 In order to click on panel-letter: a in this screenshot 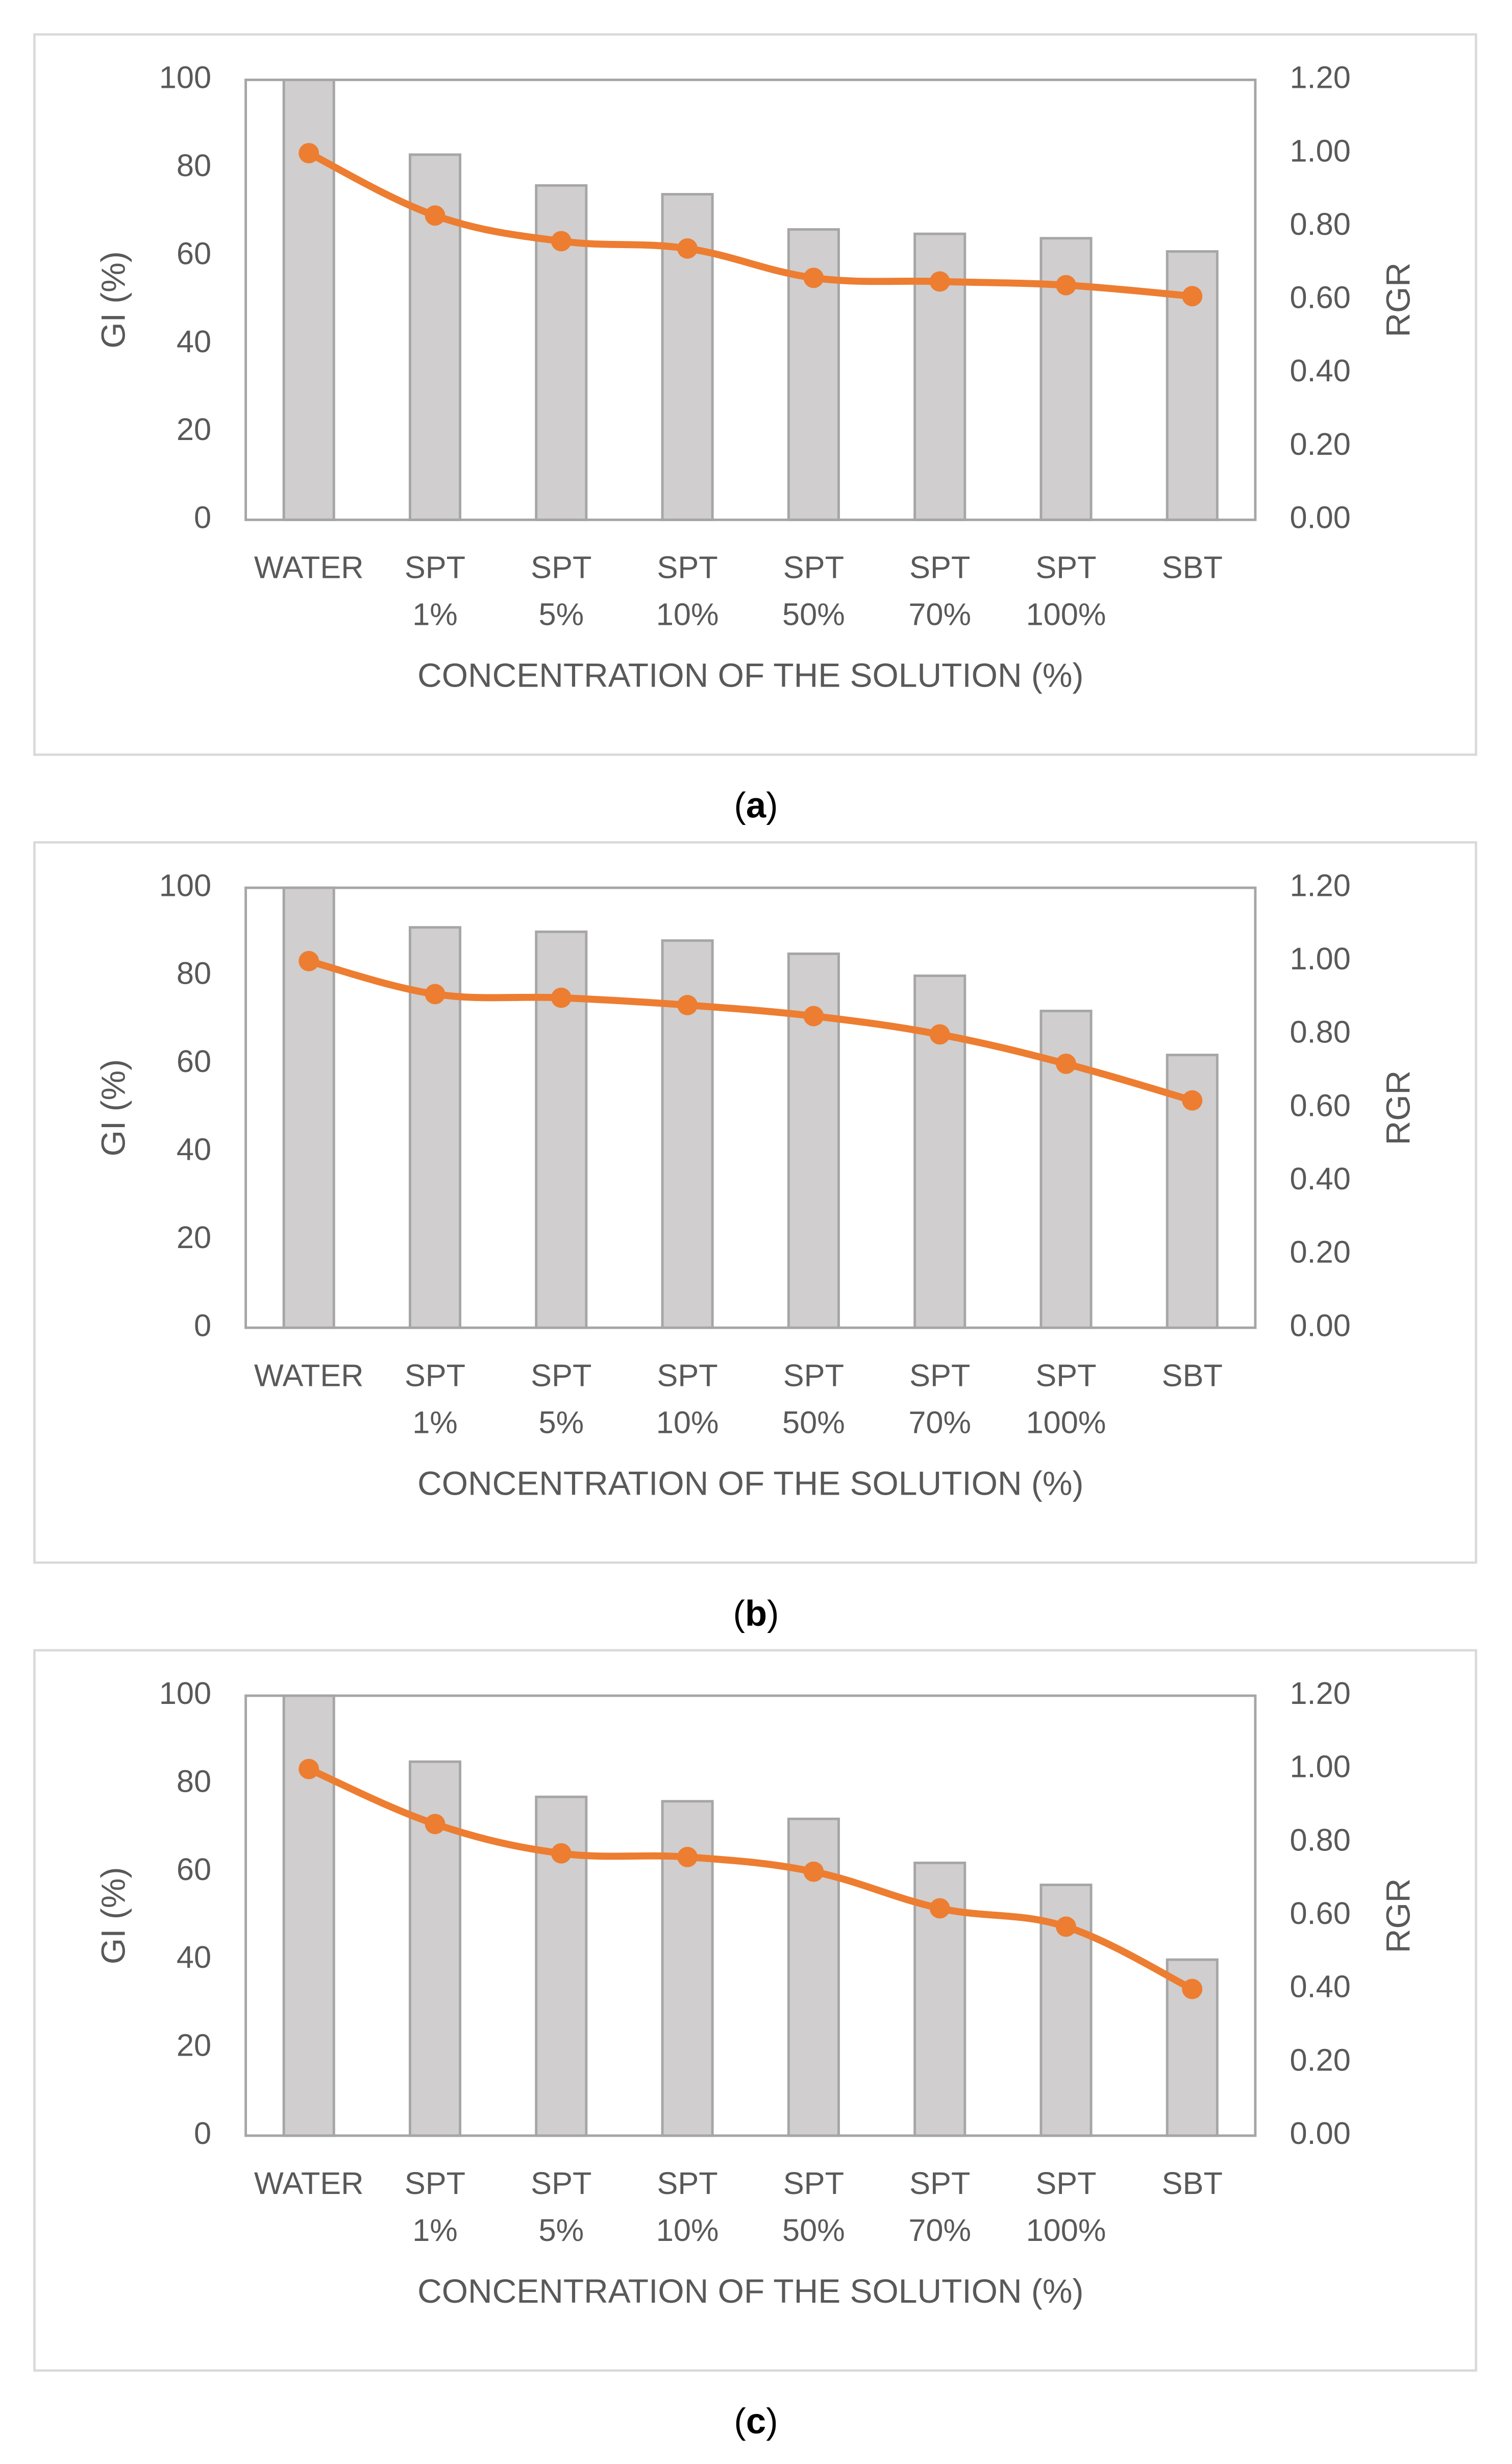, I will do `click(756, 805)`.